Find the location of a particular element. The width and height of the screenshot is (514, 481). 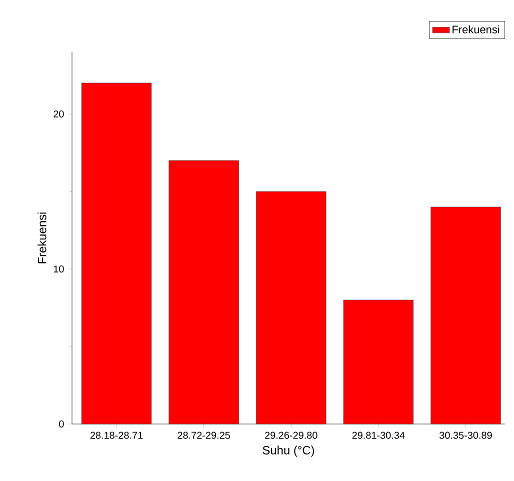

x-tick-label: 29.26-29.80 is located at coordinates (291, 435).